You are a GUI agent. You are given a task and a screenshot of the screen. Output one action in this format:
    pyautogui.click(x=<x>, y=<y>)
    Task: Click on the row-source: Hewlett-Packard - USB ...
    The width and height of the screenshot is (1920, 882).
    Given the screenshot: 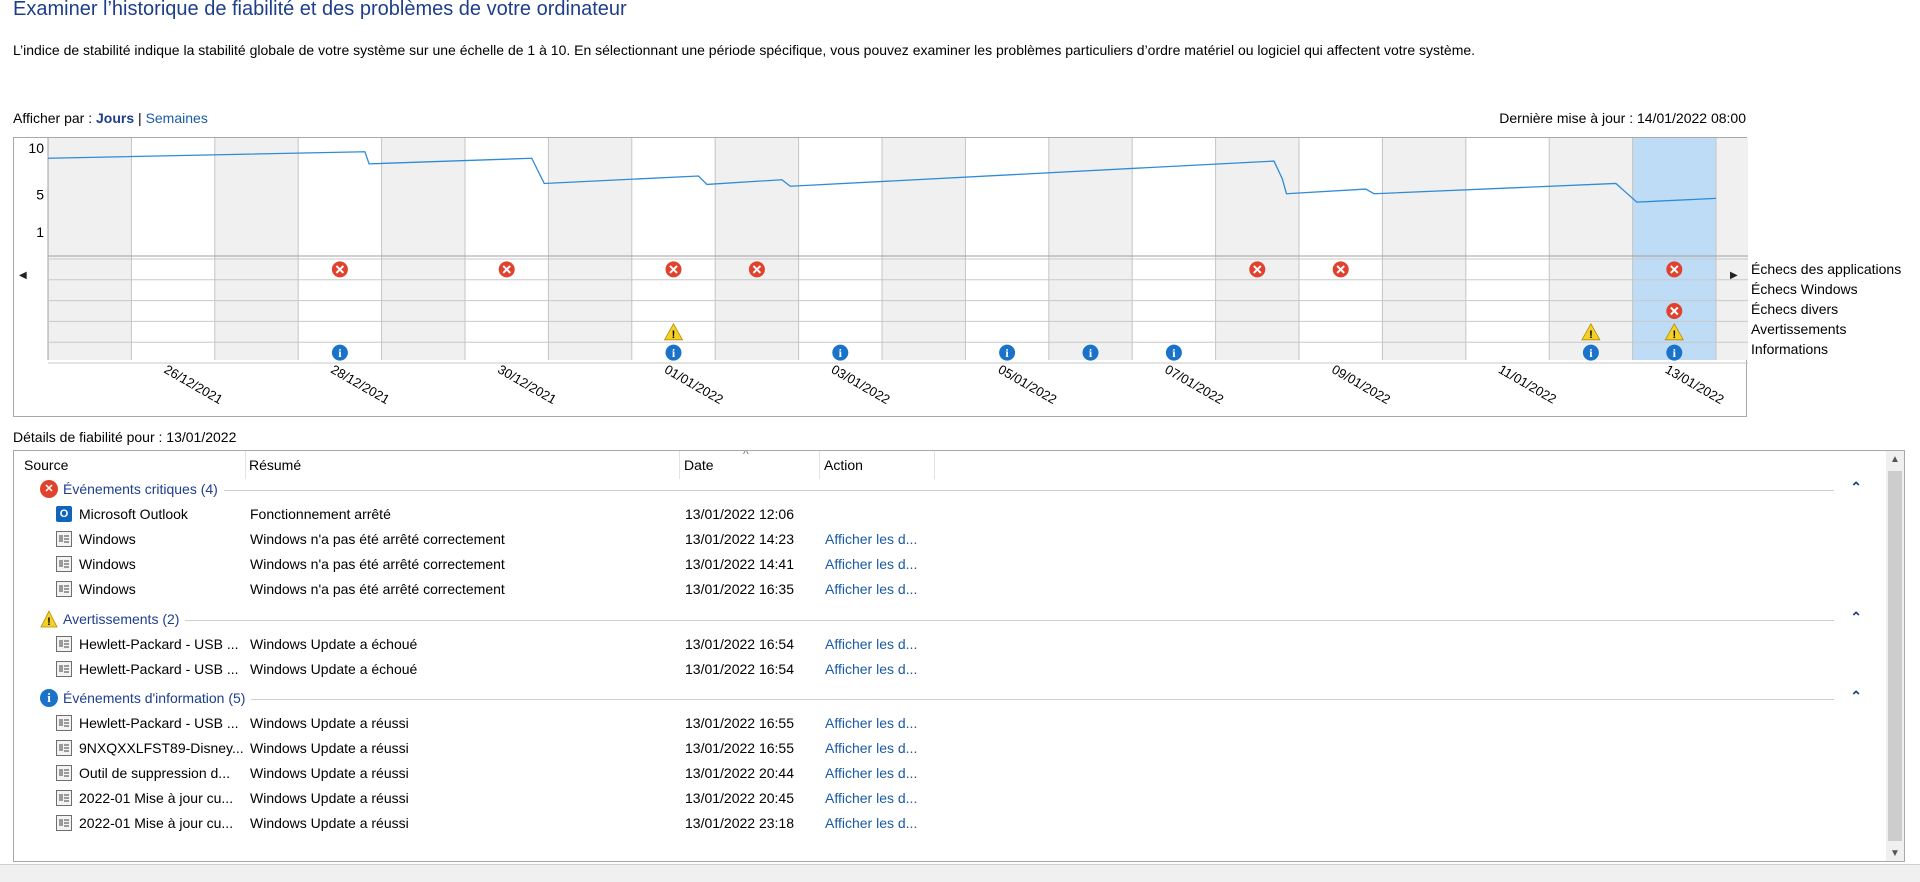 What is the action you would take?
    pyautogui.click(x=159, y=723)
    